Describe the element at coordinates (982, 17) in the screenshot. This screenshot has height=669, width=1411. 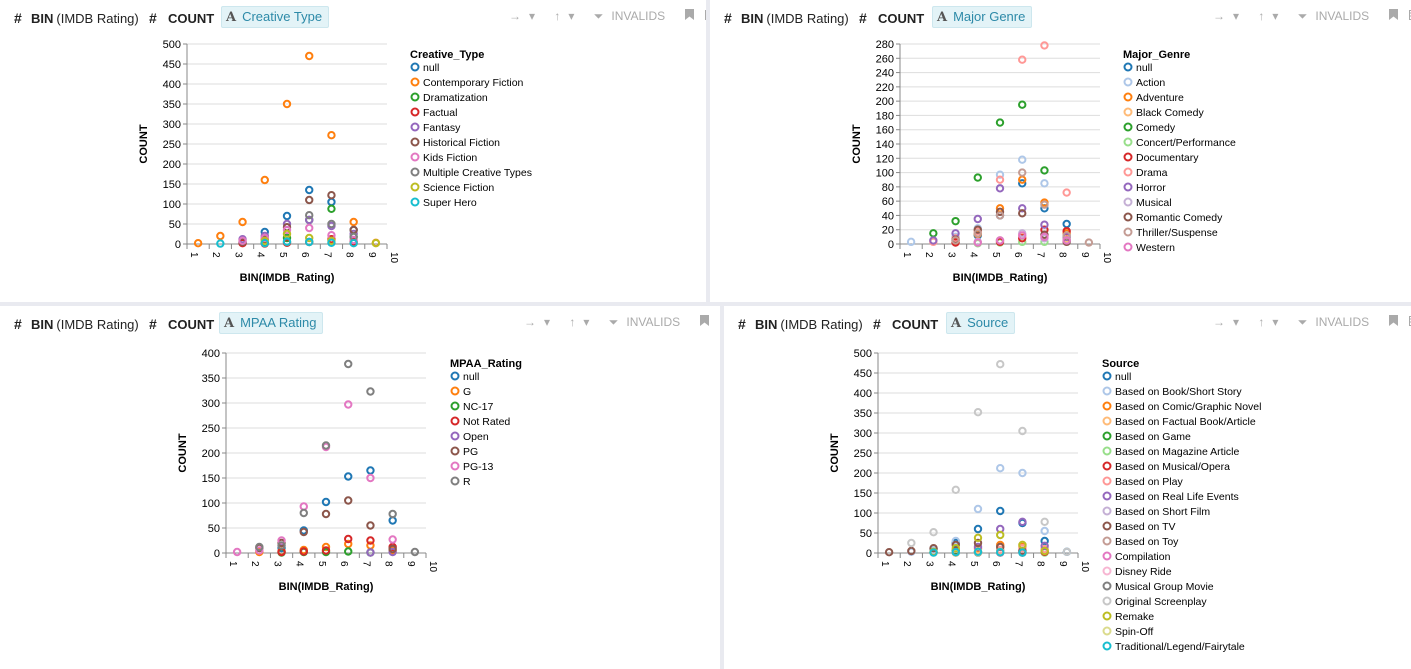
I see `color-field-pill: A Major Genre` at that location.